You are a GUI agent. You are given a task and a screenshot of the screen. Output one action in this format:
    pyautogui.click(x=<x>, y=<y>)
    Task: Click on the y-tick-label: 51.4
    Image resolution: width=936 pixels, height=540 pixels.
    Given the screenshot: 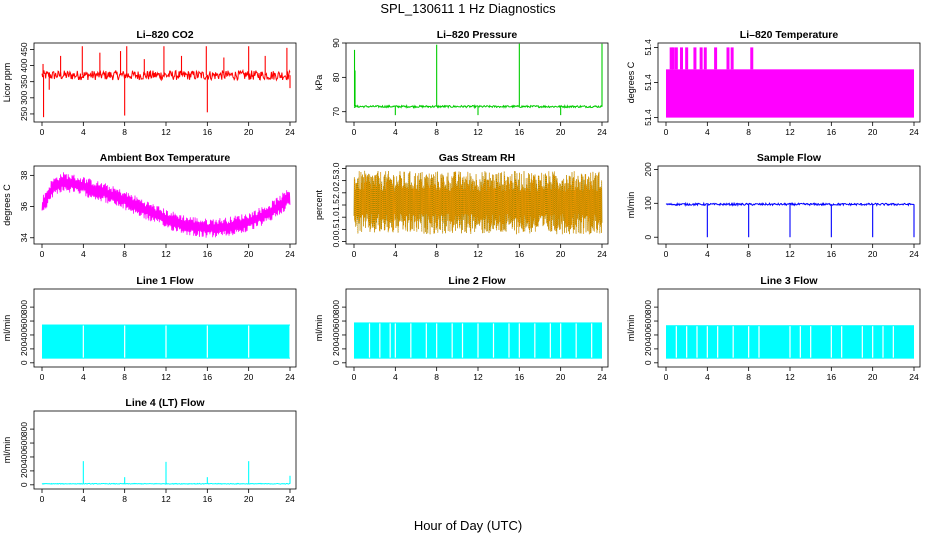 What is the action you would take?
    pyautogui.click(x=648, y=117)
    